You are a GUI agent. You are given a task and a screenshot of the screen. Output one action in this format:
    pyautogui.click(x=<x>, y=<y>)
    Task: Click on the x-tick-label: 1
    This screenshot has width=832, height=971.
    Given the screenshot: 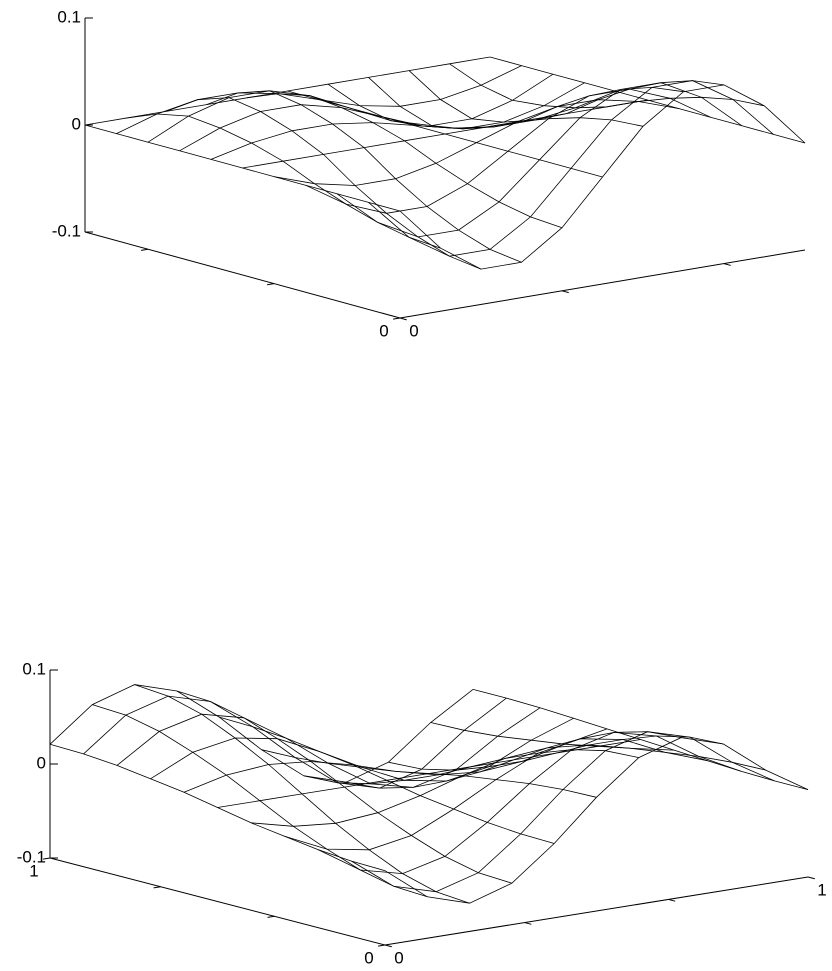 What is the action you would take?
    pyautogui.click(x=821, y=889)
    